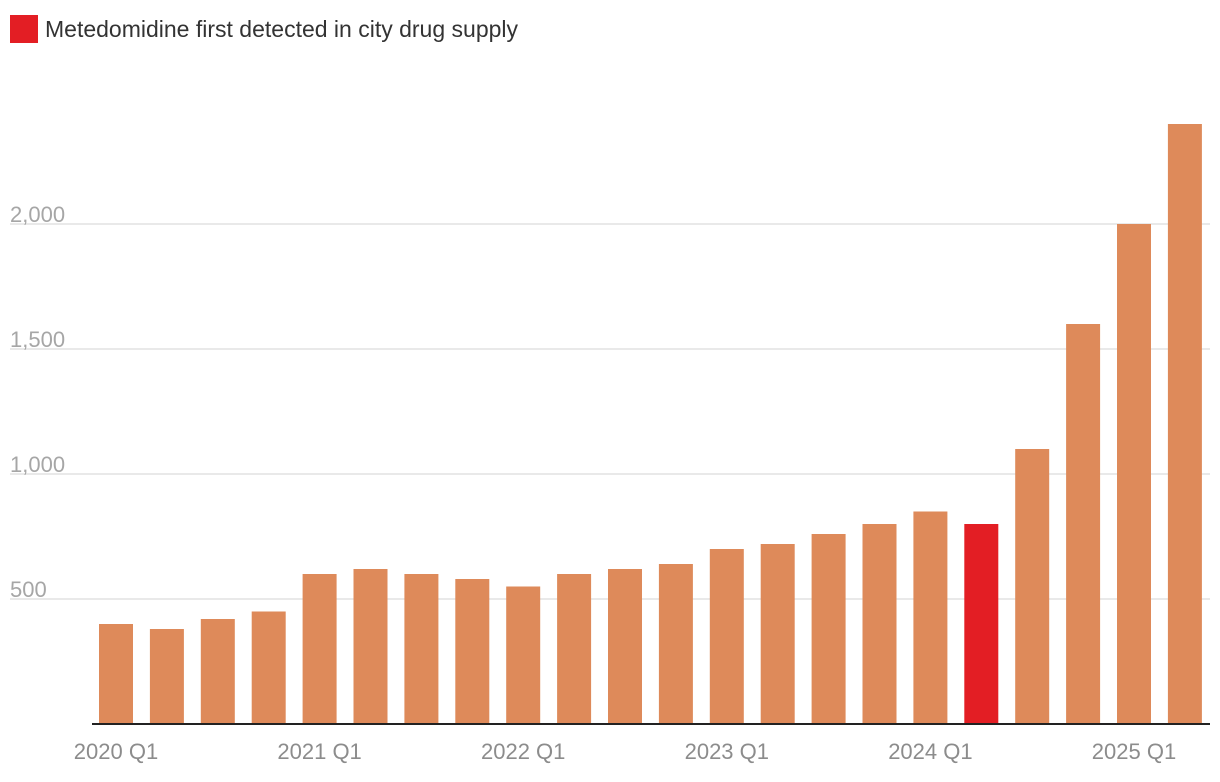 Image resolution: width=1220 pixels, height=782 pixels. Describe the element at coordinates (319, 751) in the screenshot. I see `x-tick-label: 2021 Q1` at that location.